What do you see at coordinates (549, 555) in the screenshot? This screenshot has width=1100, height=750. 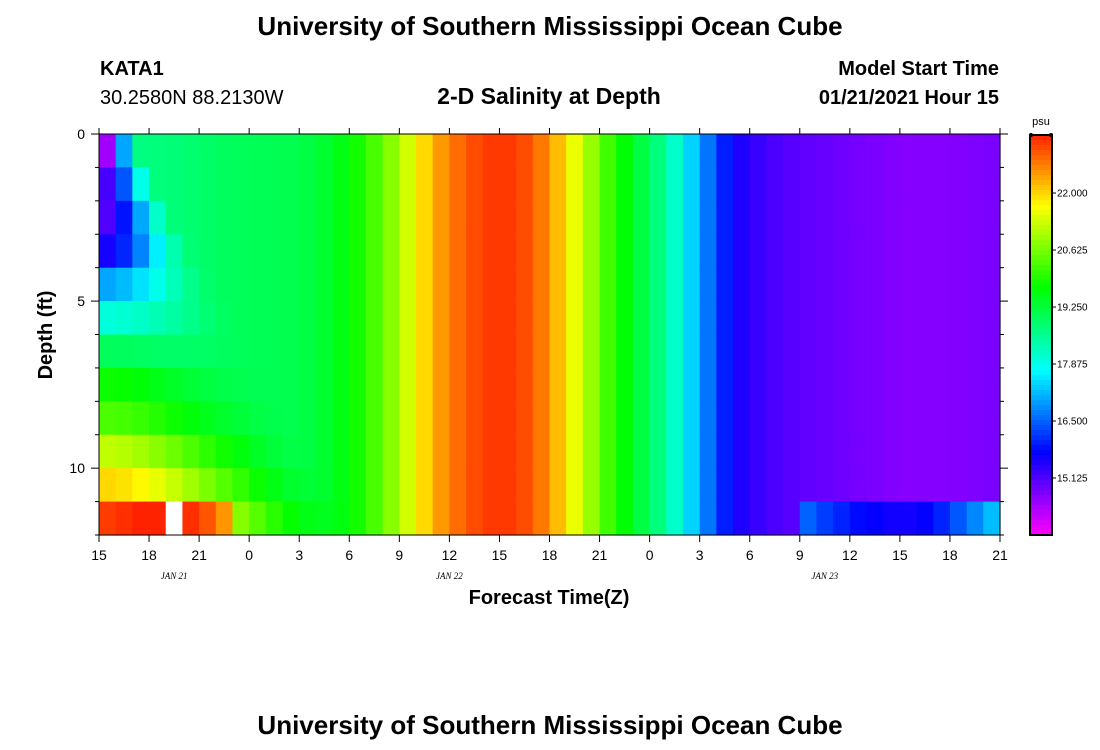 I see `x-tick-labels: 15 18 21 0 3 6 9 12 15 18 21 0 3 6 9 12 15 18 21` at bounding box center [549, 555].